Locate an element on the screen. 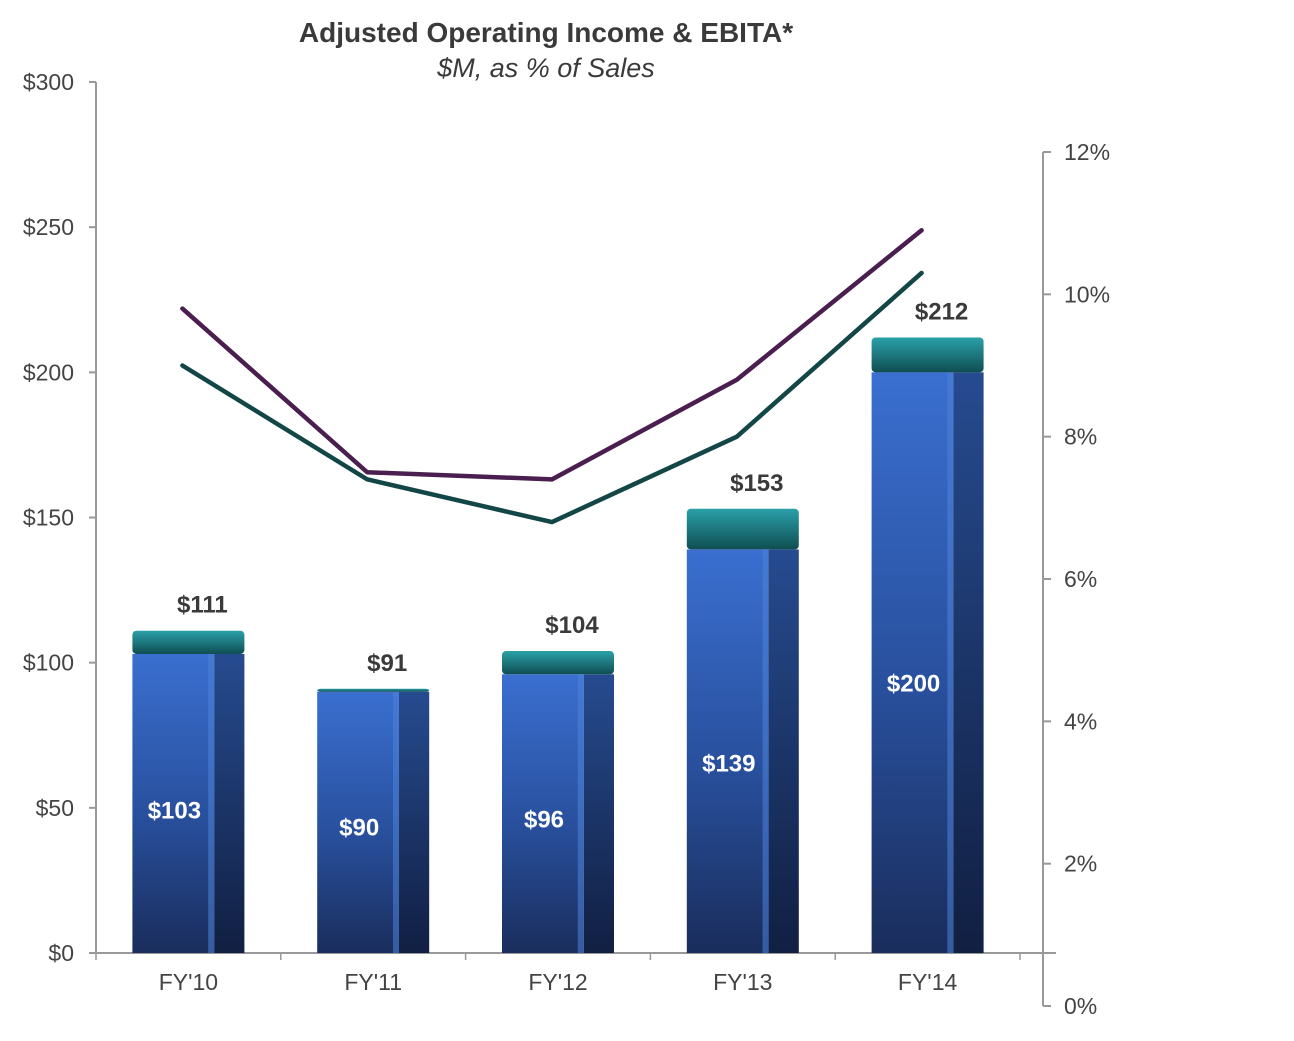 The height and width of the screenshot is (1041, 1294). inner-label: $96 is located at coordinates (544, 820).